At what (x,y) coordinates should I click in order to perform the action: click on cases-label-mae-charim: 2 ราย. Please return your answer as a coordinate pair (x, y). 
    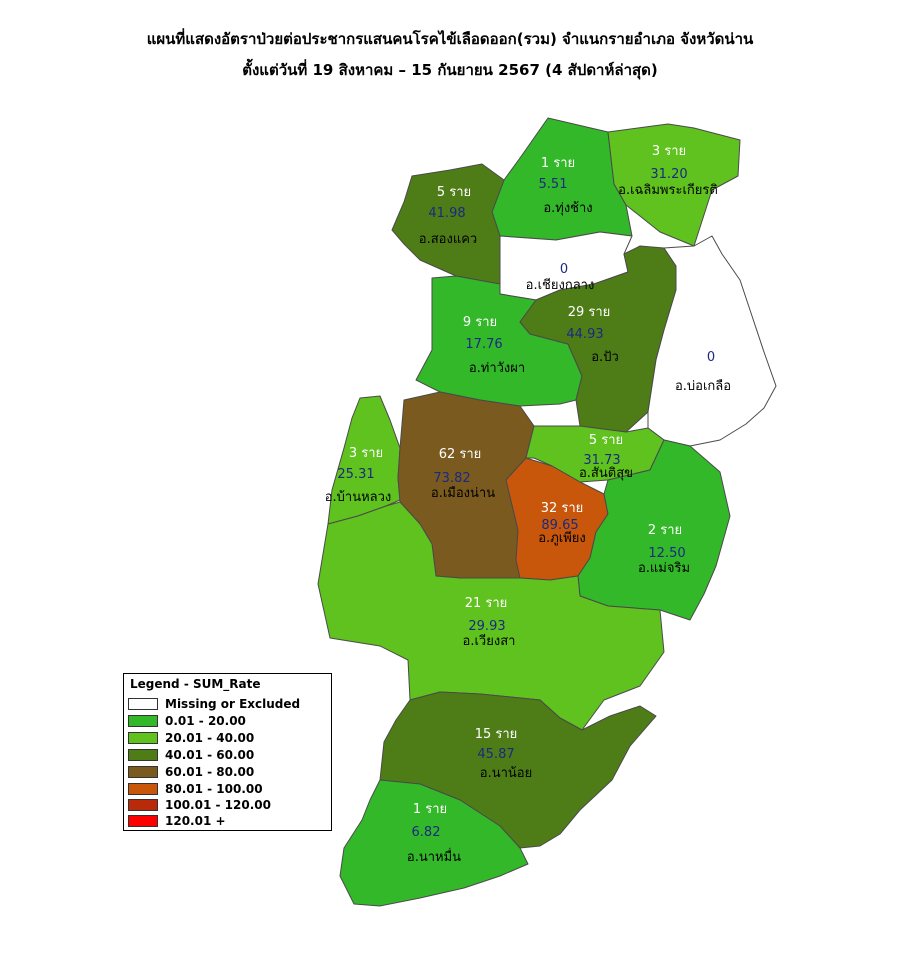
    Looking at the image, I should click on (665, 530).